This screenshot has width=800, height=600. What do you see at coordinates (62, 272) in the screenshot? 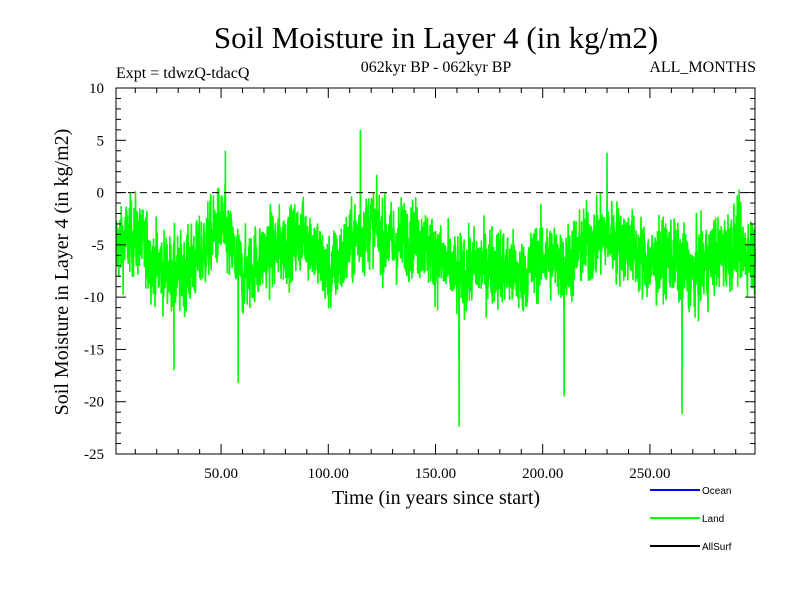
I see `y-axis-label: Soil Moisture in Layer 4 (in kg/m2)` at bounding box center [62, 272].